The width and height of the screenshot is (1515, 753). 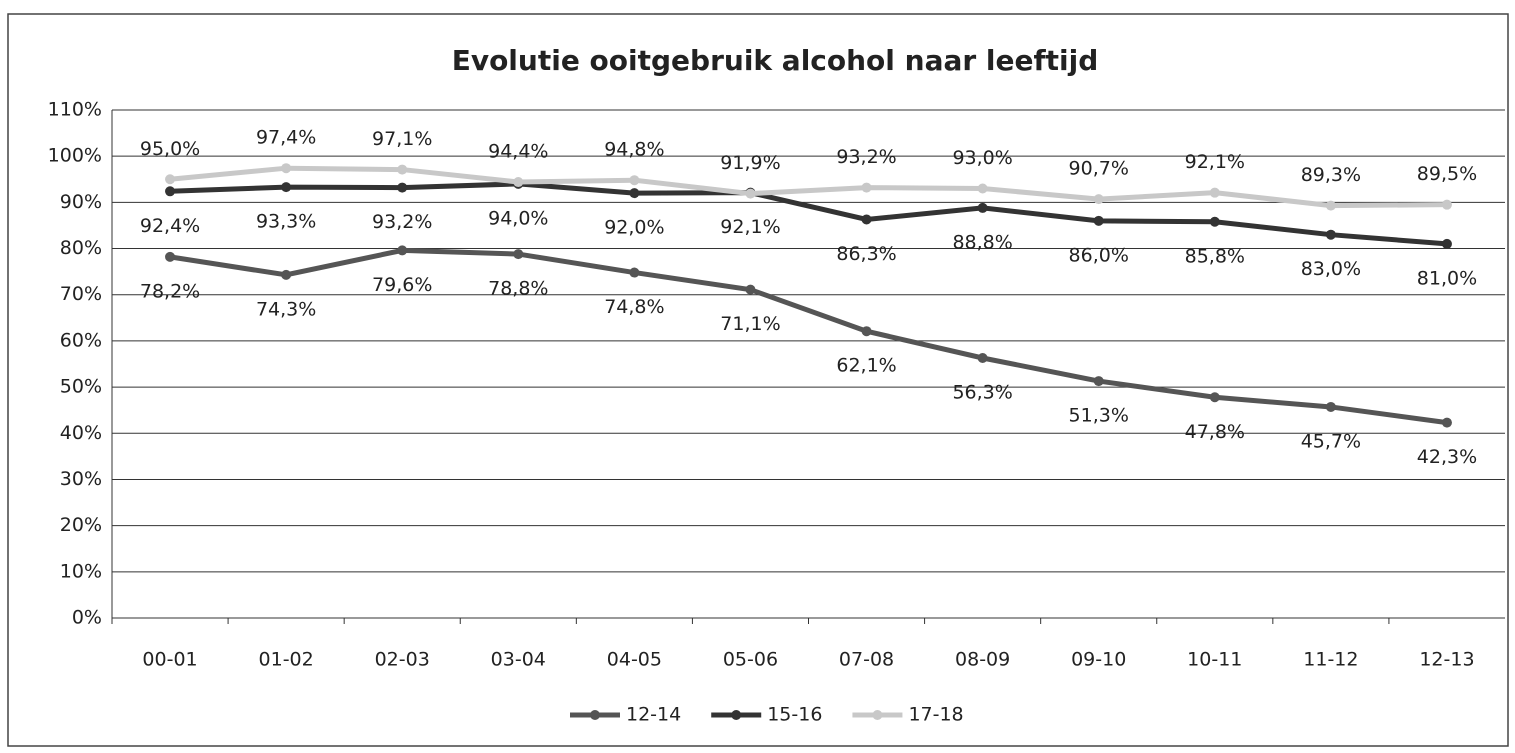 I want to click on x-tick-label: 02-03, so click(x=402, y=660).